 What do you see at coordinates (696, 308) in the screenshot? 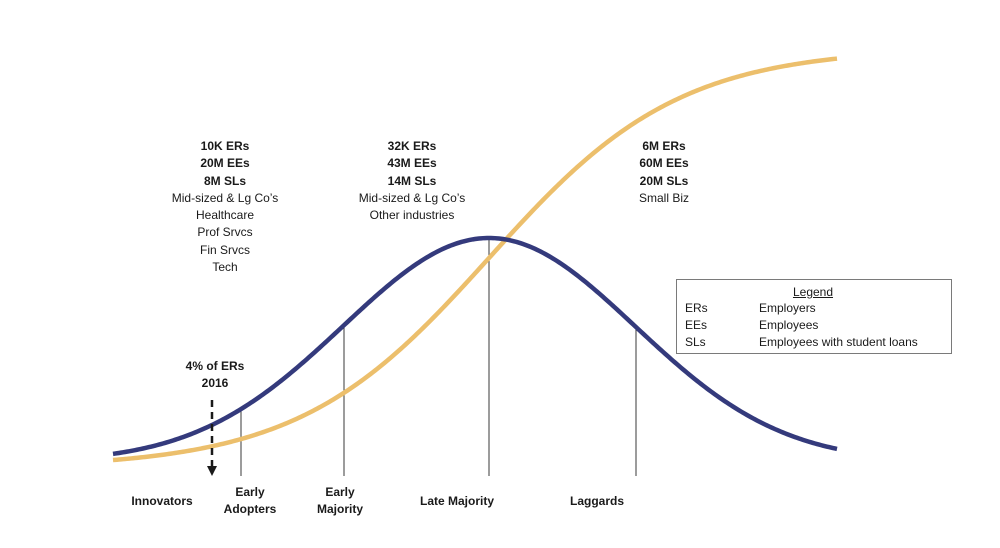
I see `legend-abbr: ERs` at bounding box center [696, 308].